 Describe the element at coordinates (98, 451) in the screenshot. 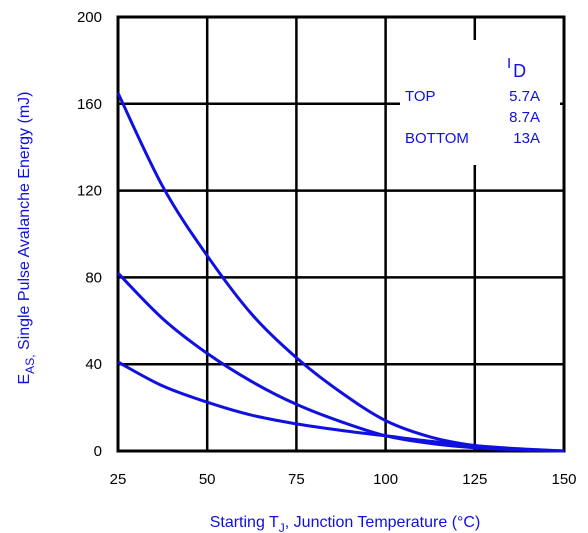

I see `y-tick-label: 0` at that location.